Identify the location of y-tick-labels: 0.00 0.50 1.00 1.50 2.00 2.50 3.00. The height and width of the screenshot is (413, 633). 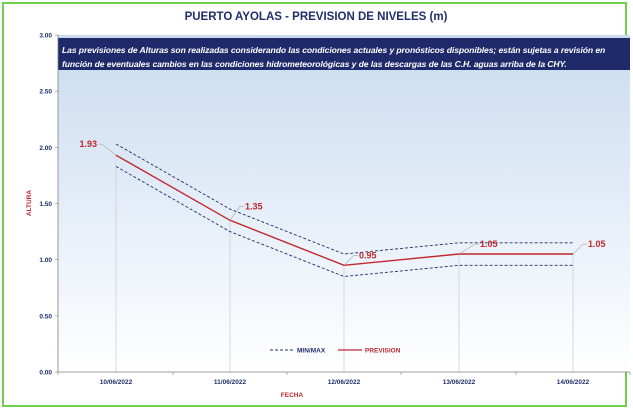
(48, 205).